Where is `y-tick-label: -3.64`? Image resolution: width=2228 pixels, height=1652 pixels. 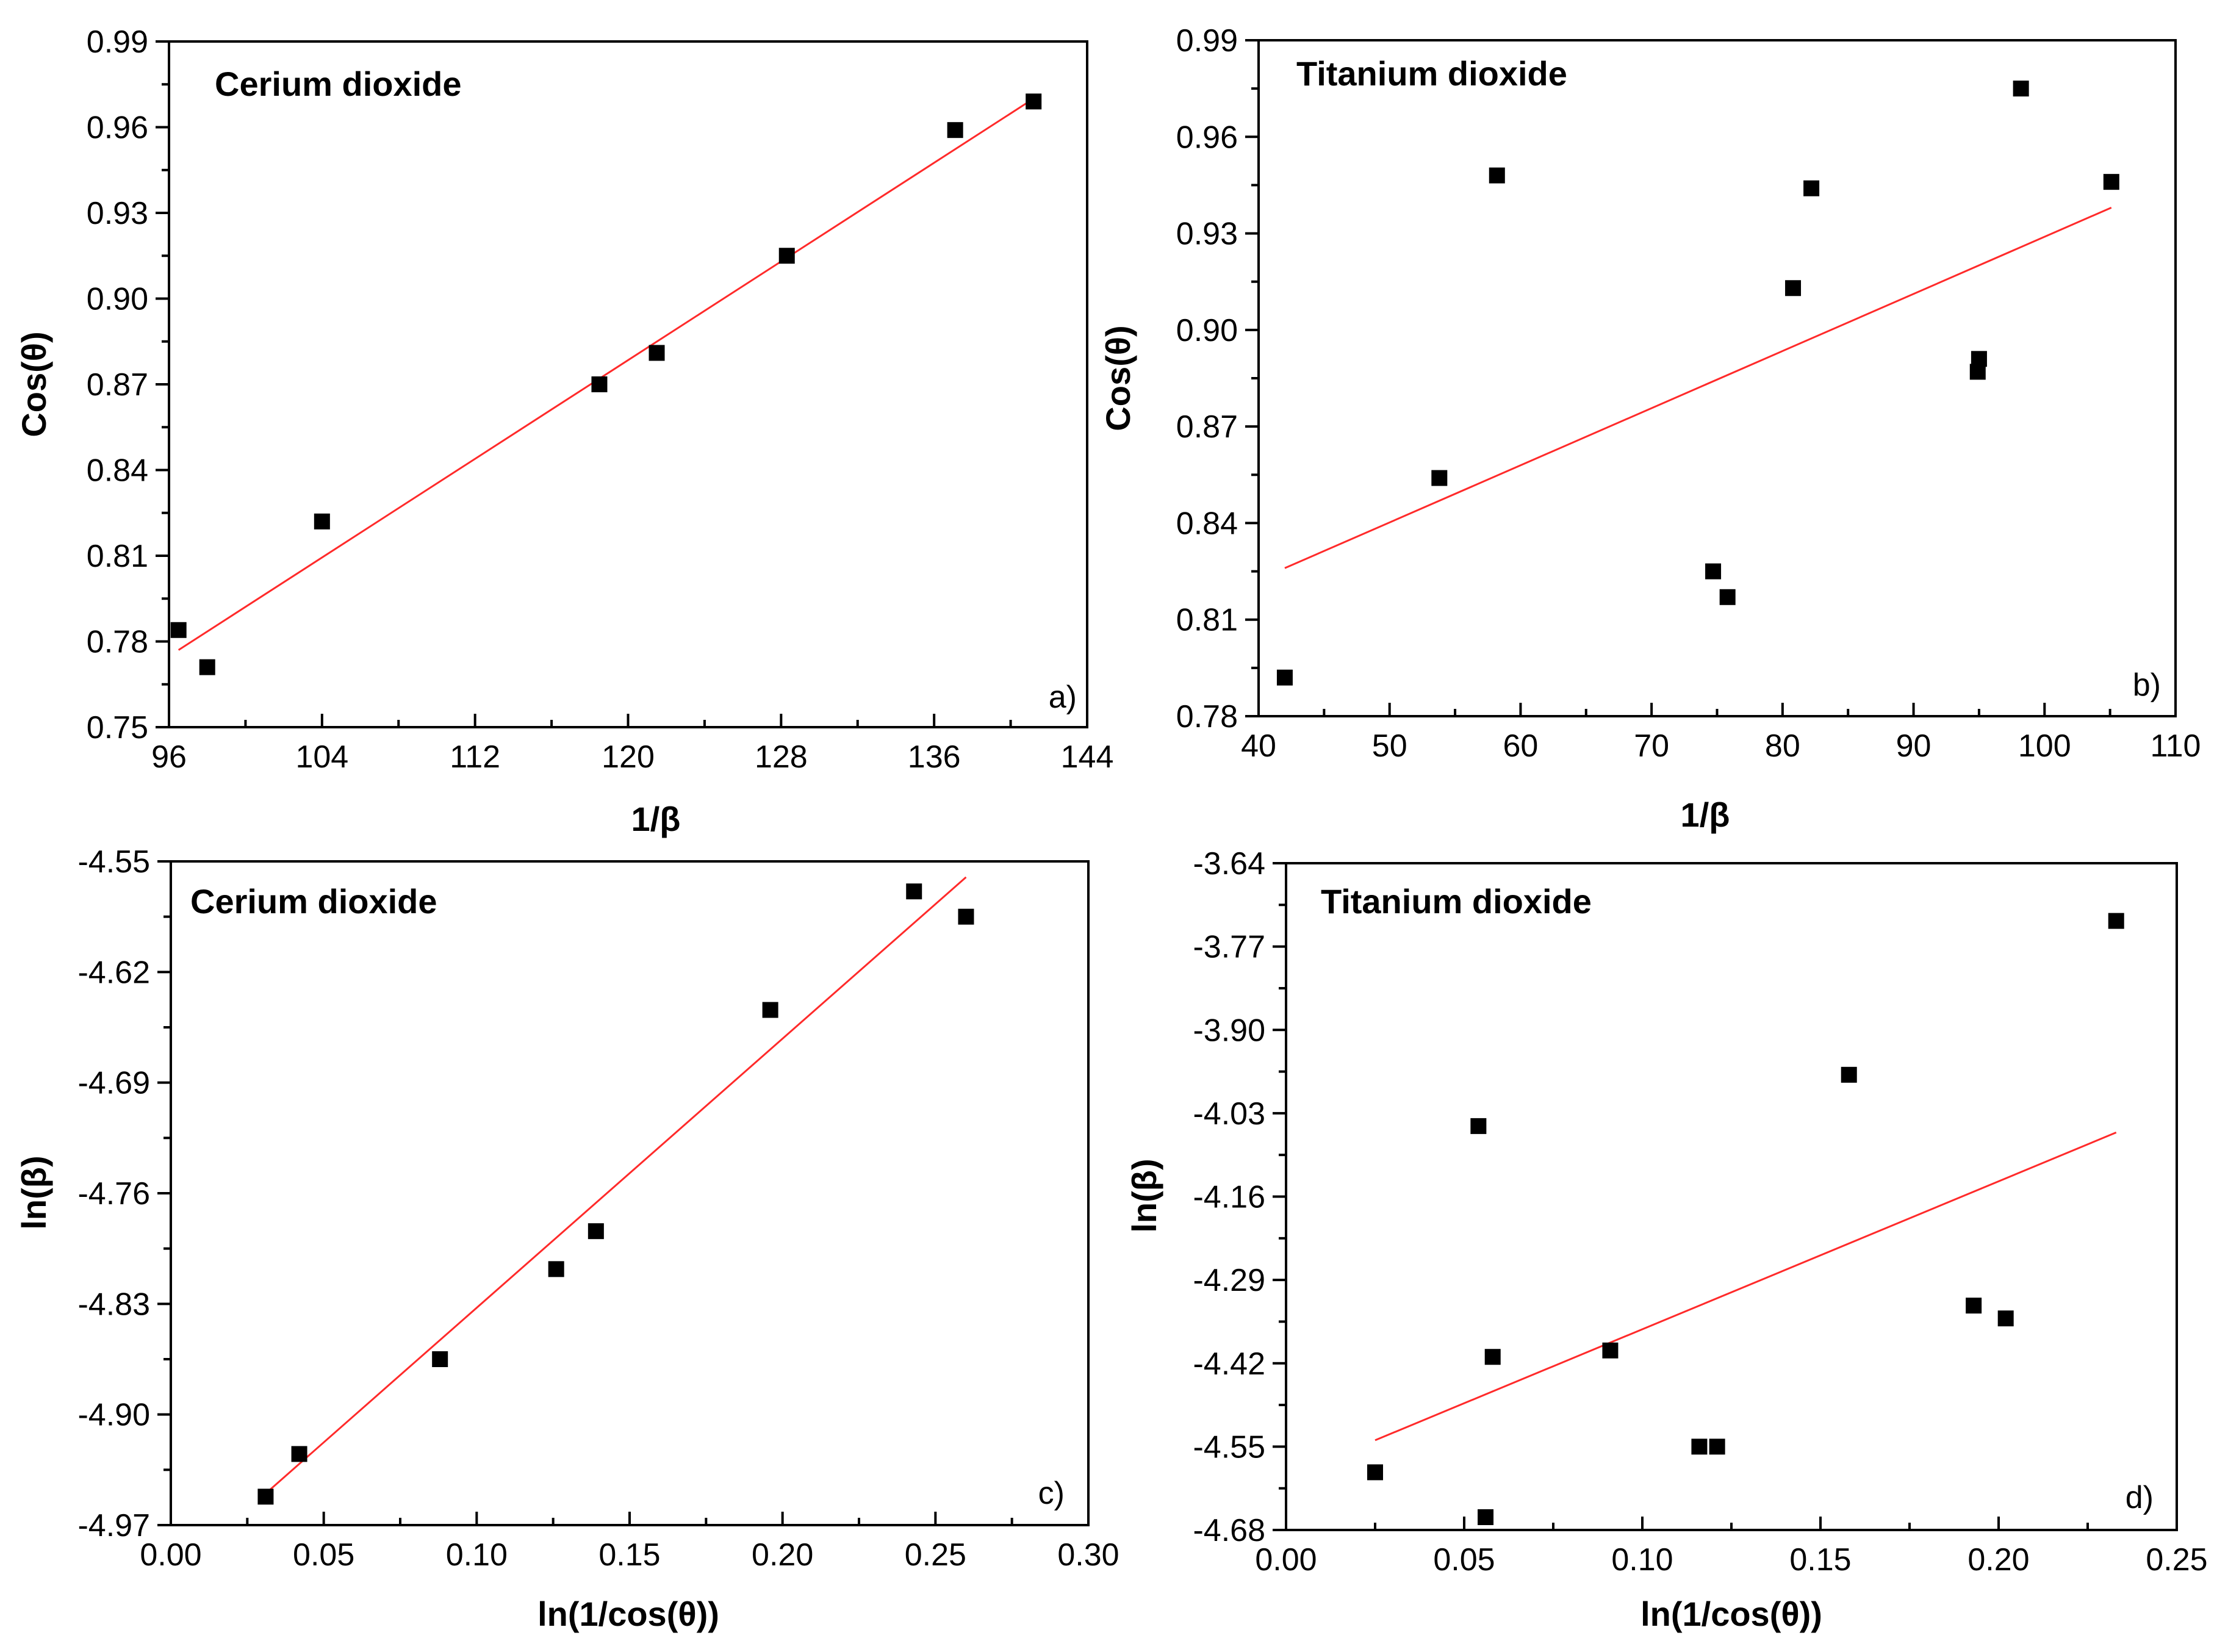 y-tick-label: -3.64 is located at coordinates (1229, 864).